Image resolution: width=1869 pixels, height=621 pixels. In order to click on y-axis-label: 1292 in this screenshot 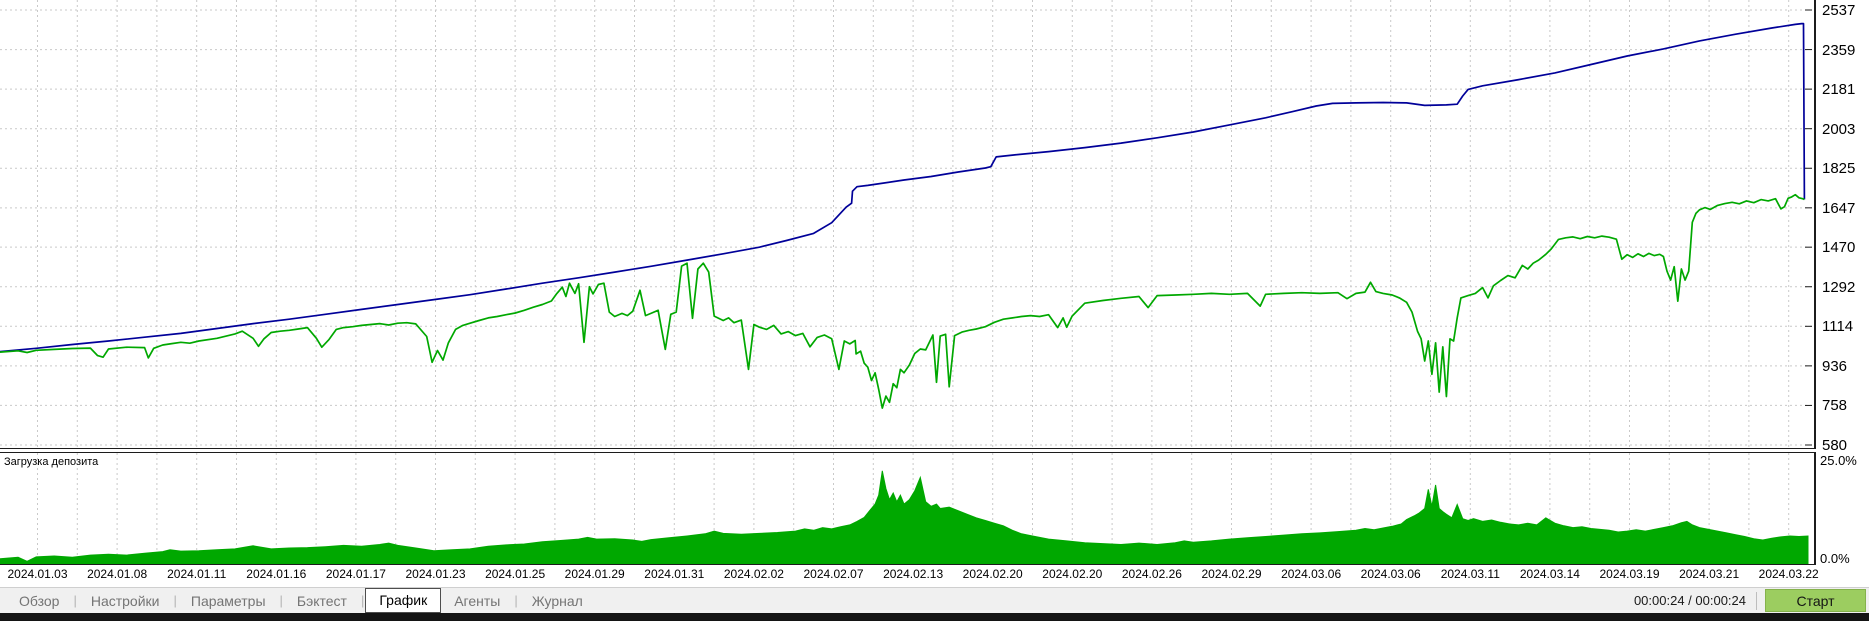, I will do `click(1839, 287)`.